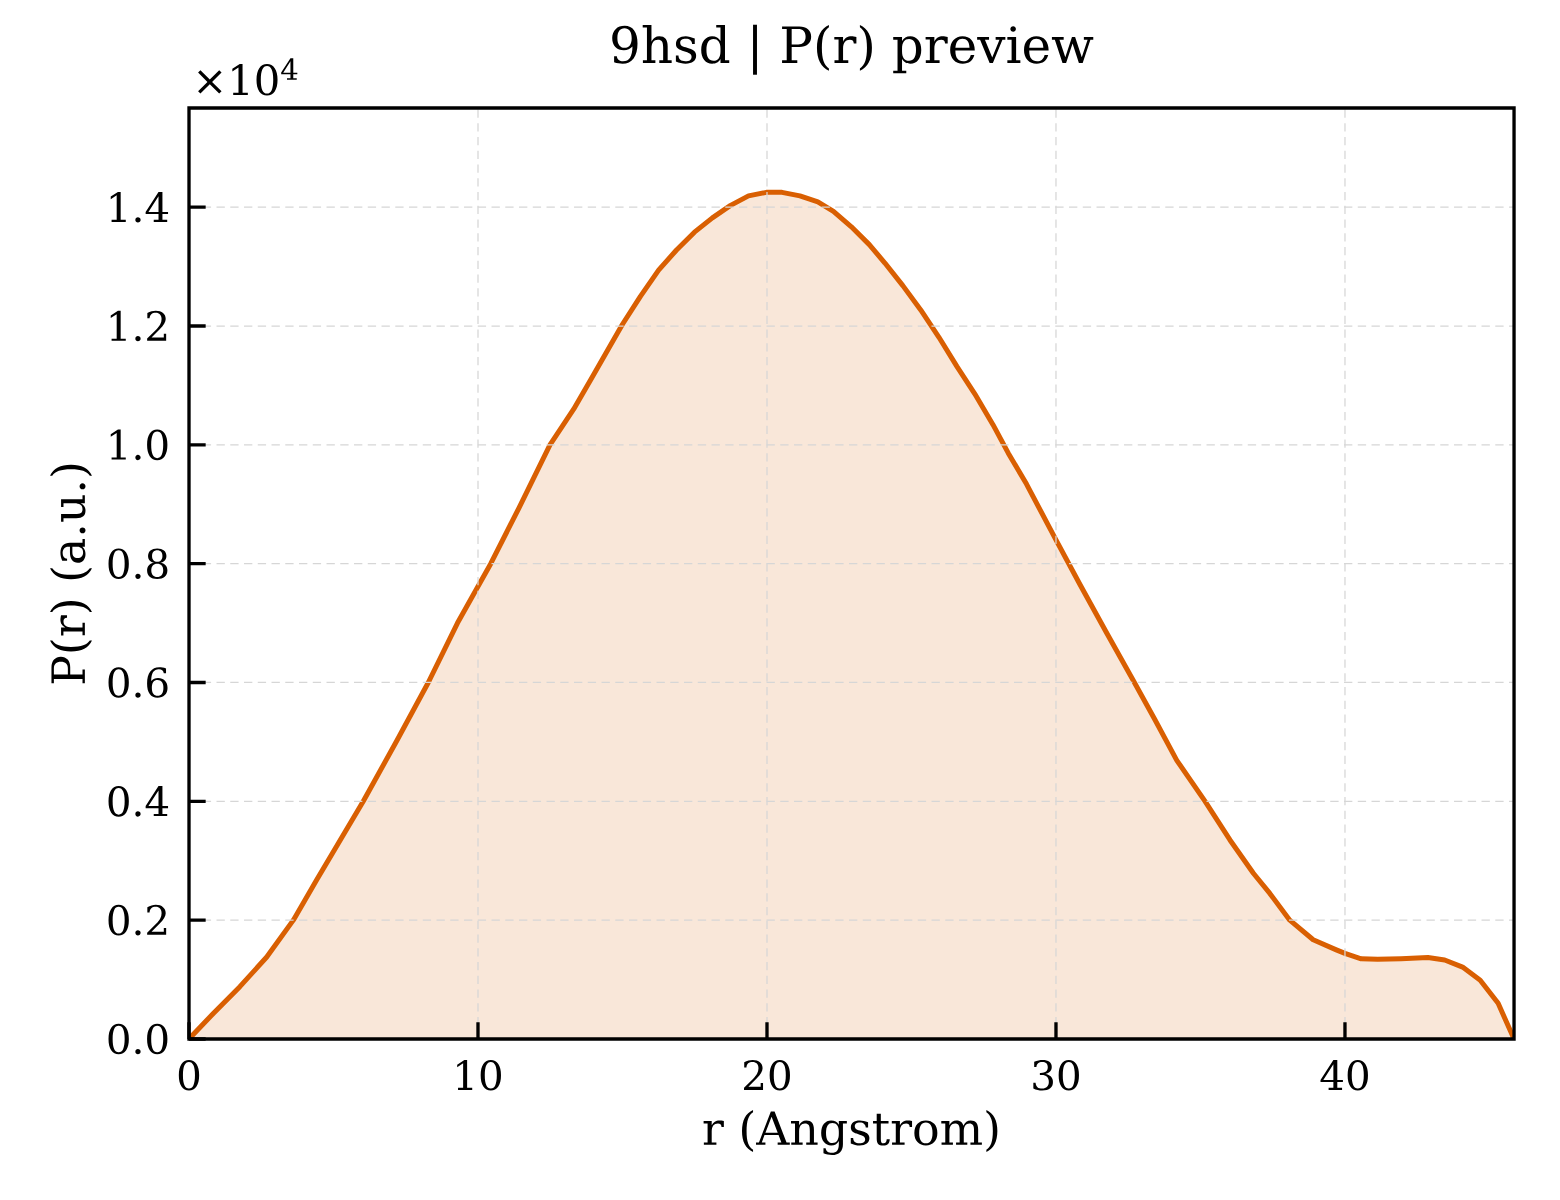  I want to click on y-tick-label: 0.8, so click(138, 563).